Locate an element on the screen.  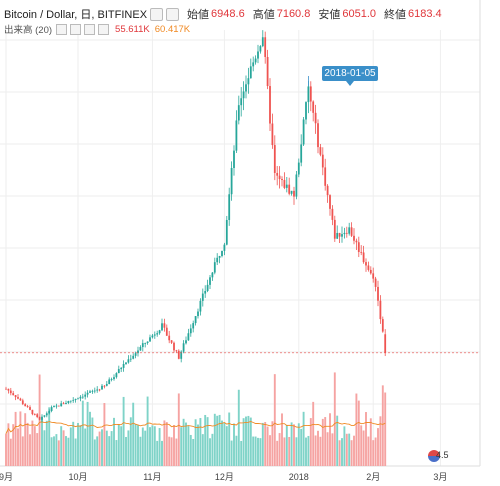
more-icon is located at coordinates (104, 29).